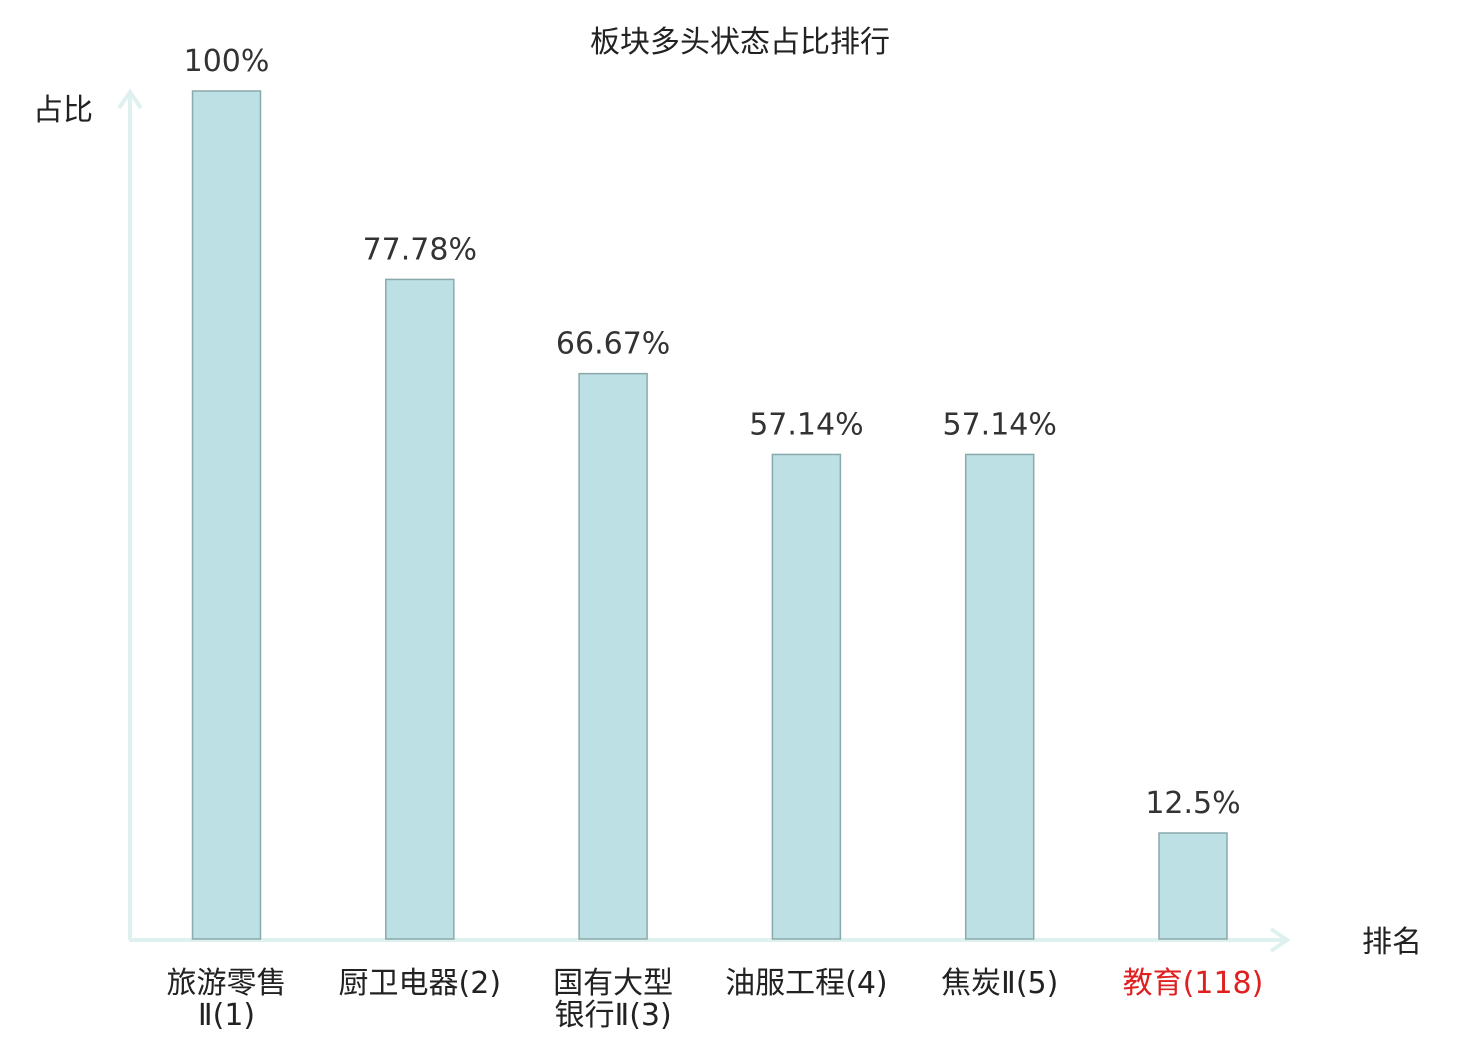  Describe the element at coordinates (130, 99) in the screenshot. I see `y-axis-arrow` at that location.